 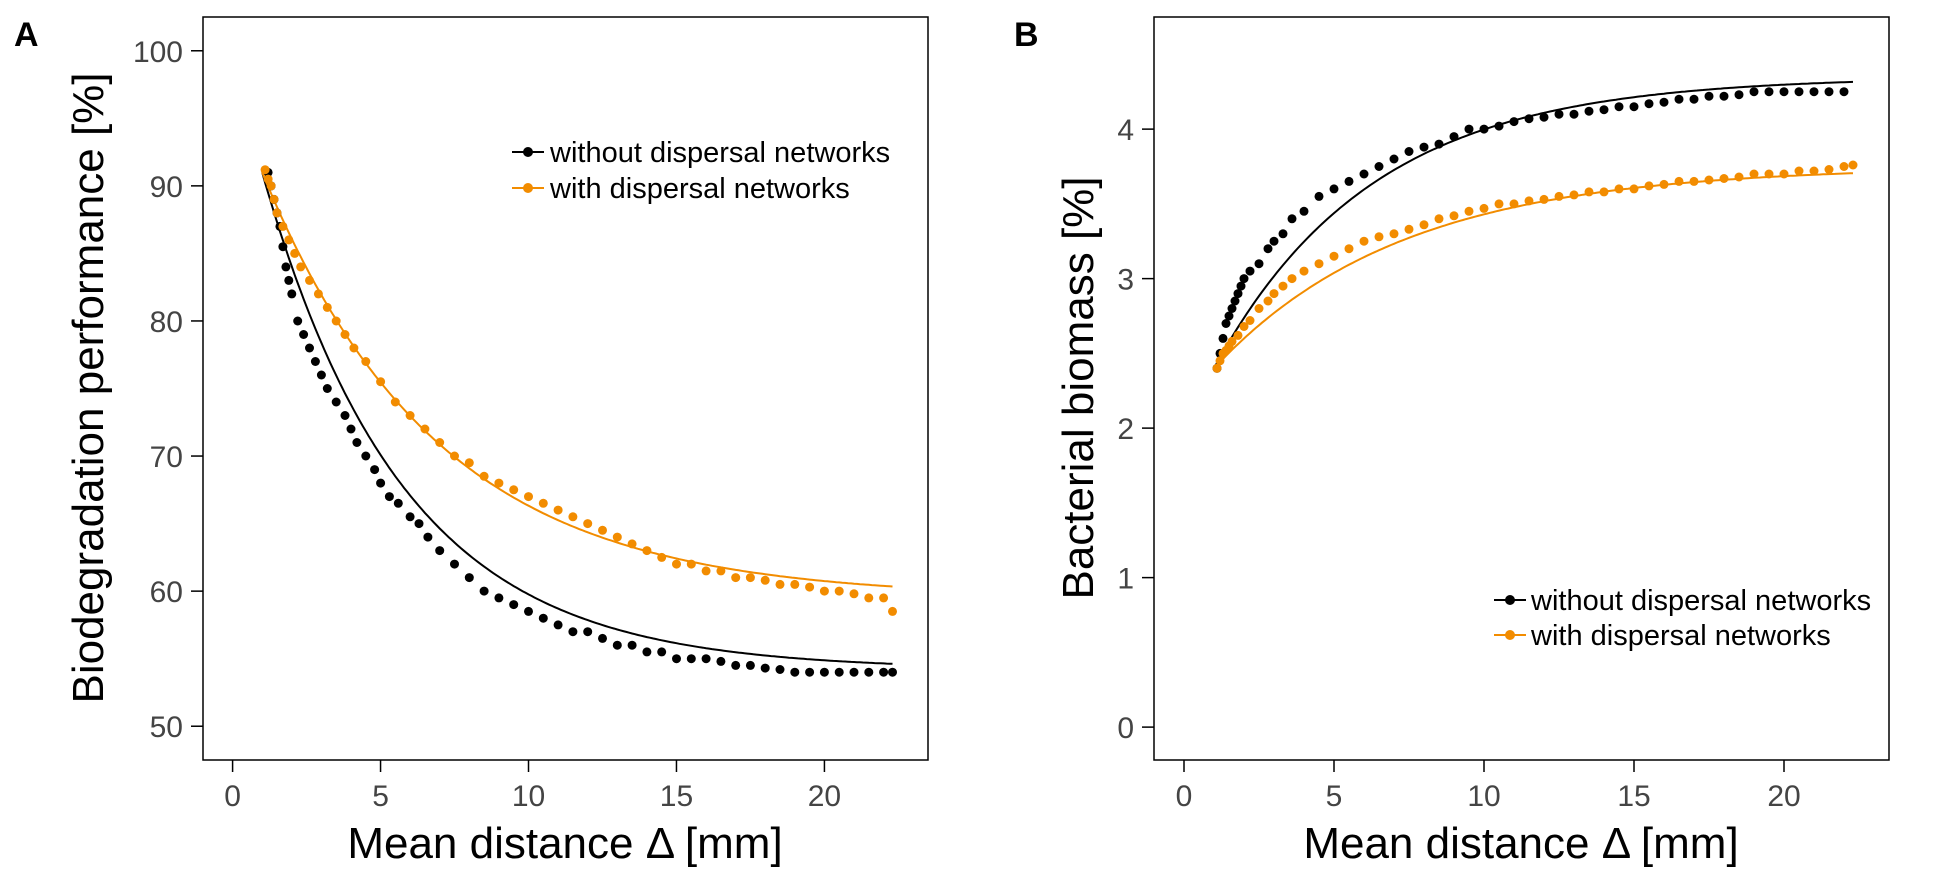 I want to click on x-tick-label-b: 5, so click(x=1334, y=796).